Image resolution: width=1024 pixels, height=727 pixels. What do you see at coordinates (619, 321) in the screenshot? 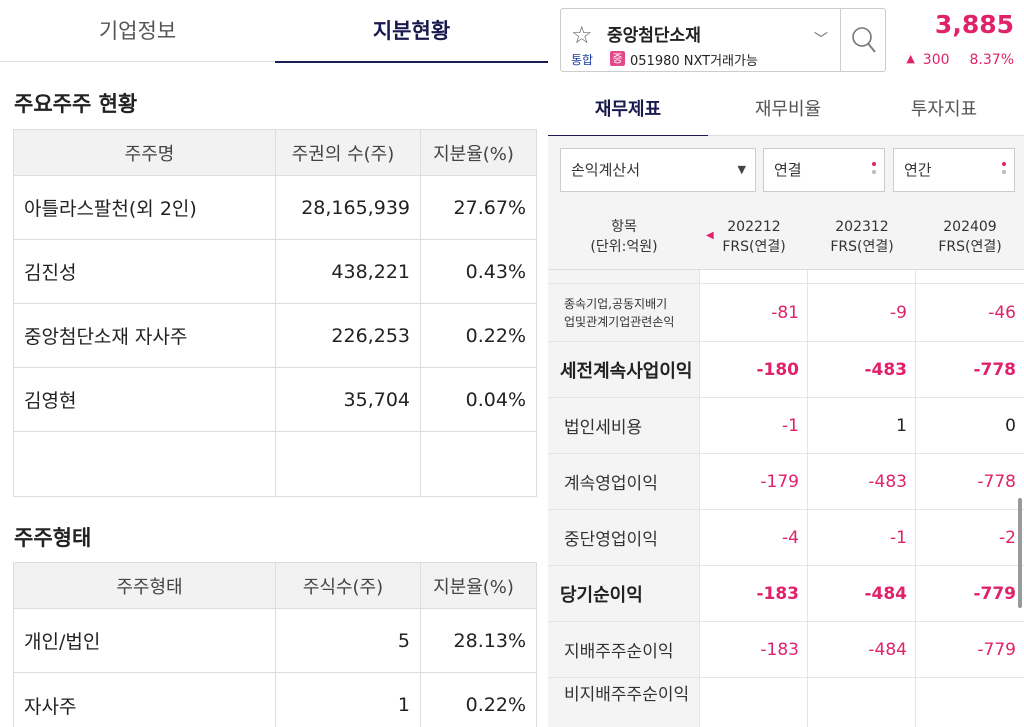
I see `row-label-line: 업및관계기업관련손익` at bounding box center [619, 321].